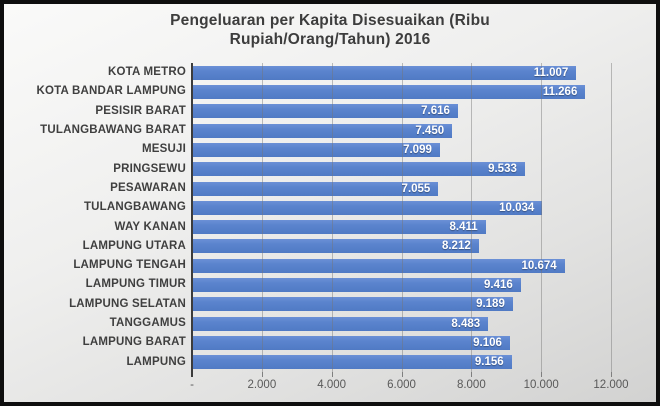 The width and height of the screenshot is (660, 406). Describe the element at coordinates (149, 168) in the screenshot. I see `category-label: PRINGSEWU` at that location.